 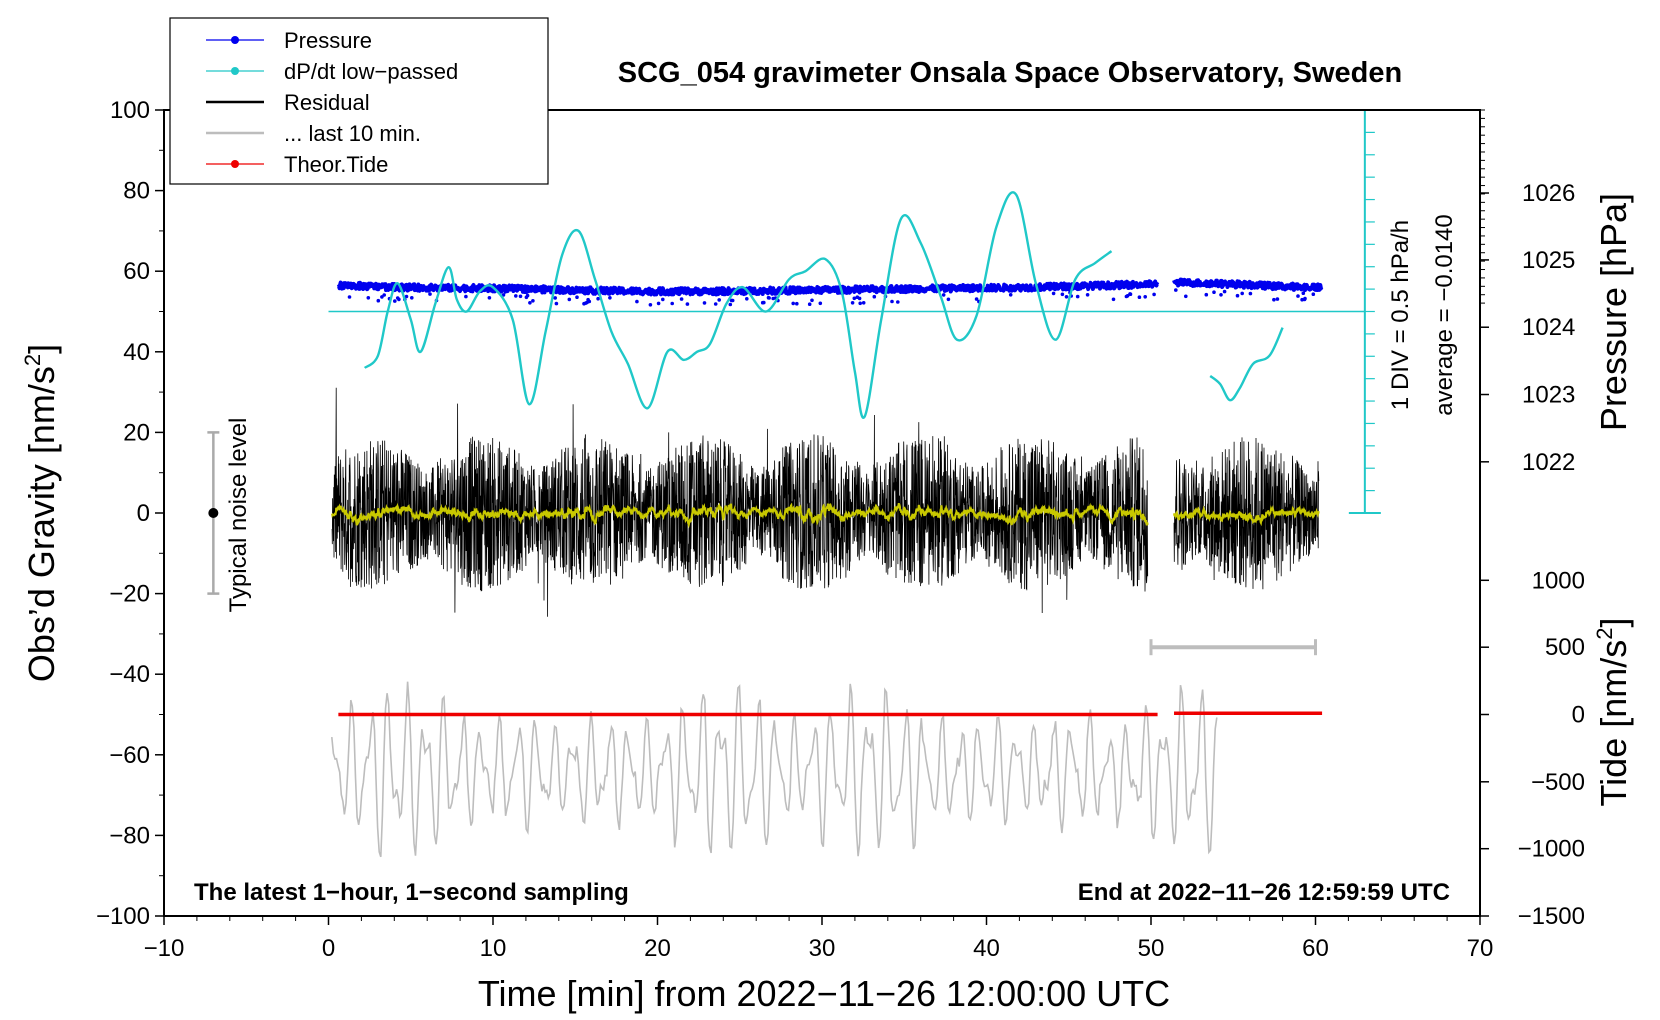 What do you see at coordinates (371, 71) in the screenshot?
I see `legend-label: dP/dt low−passed` at bounding box center [371, 71].